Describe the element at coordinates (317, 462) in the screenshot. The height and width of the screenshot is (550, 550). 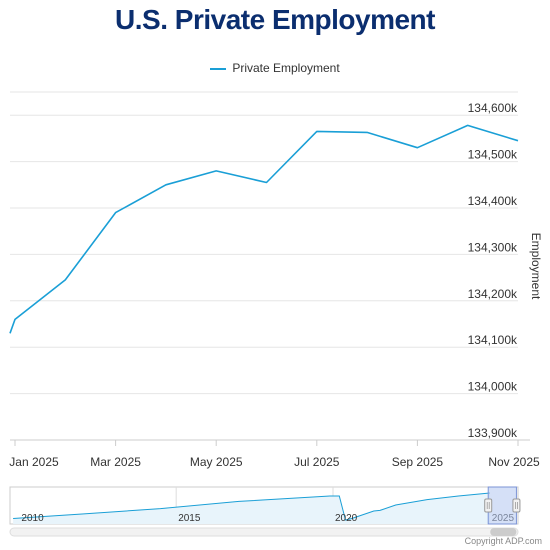
I see `x-tick-label: Jul 2025` at that location.